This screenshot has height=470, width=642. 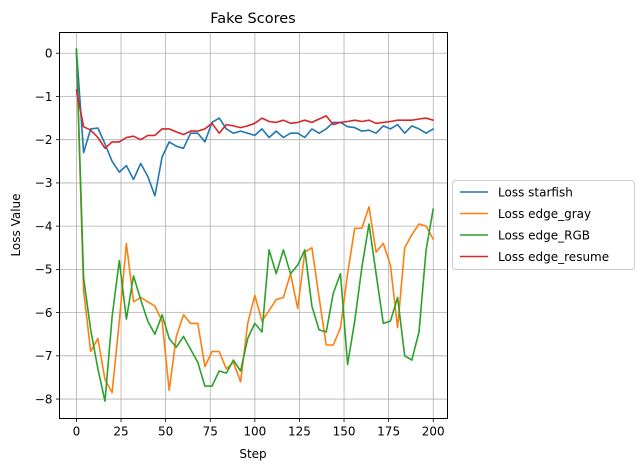 I want to click on y-tick-label: −8, so click(x=44, y=399).